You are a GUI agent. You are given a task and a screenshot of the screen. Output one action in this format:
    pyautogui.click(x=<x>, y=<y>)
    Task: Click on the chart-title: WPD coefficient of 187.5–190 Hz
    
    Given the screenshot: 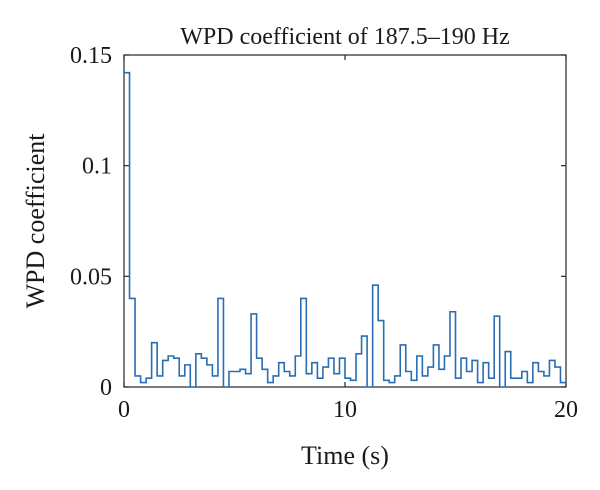 What is the action you would take?
    pyautogui.click(x=344, y=37)
    